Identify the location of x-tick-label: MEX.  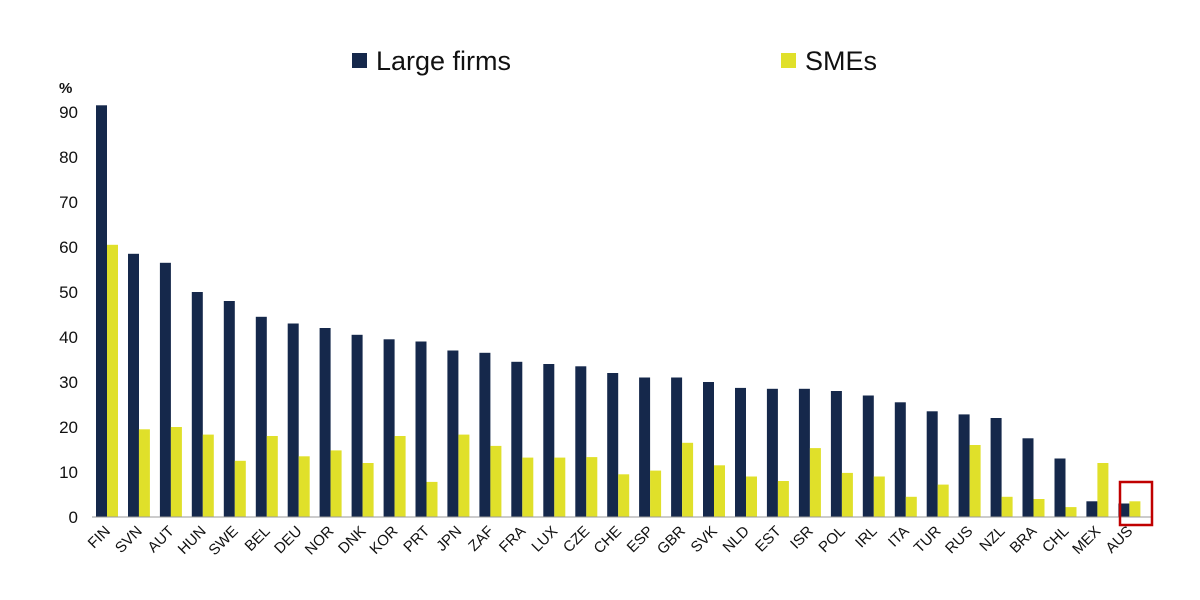
(1086, 540).